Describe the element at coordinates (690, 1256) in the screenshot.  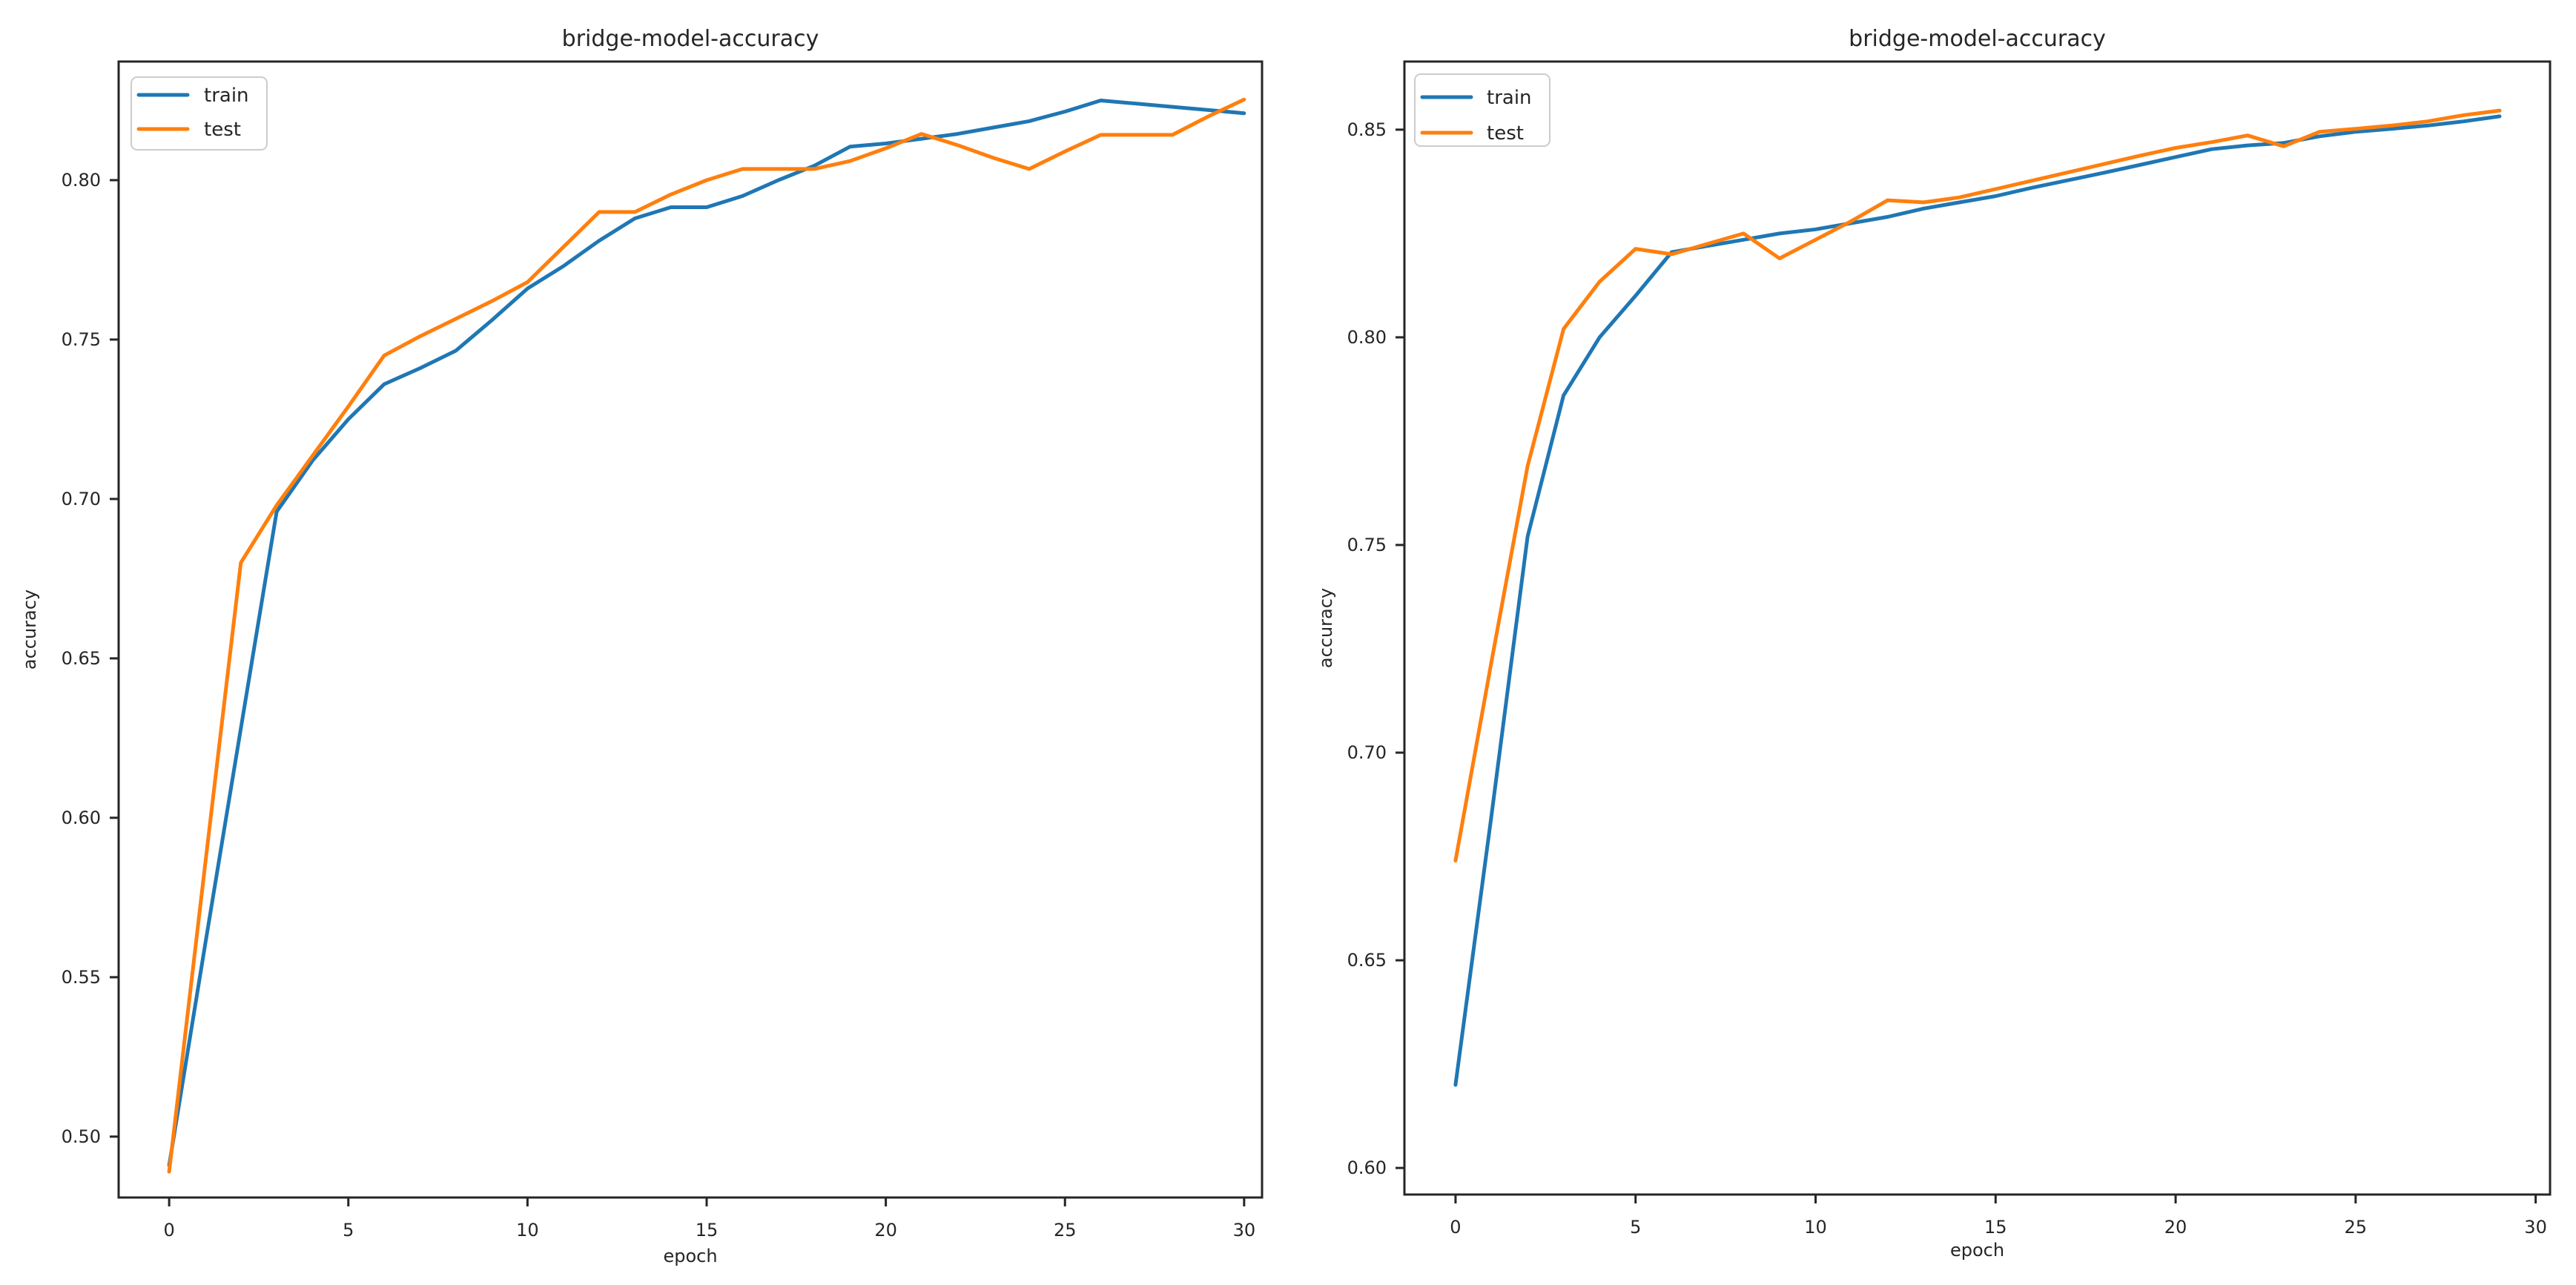
I see `chart-left-xlabel: epoch` at that location.